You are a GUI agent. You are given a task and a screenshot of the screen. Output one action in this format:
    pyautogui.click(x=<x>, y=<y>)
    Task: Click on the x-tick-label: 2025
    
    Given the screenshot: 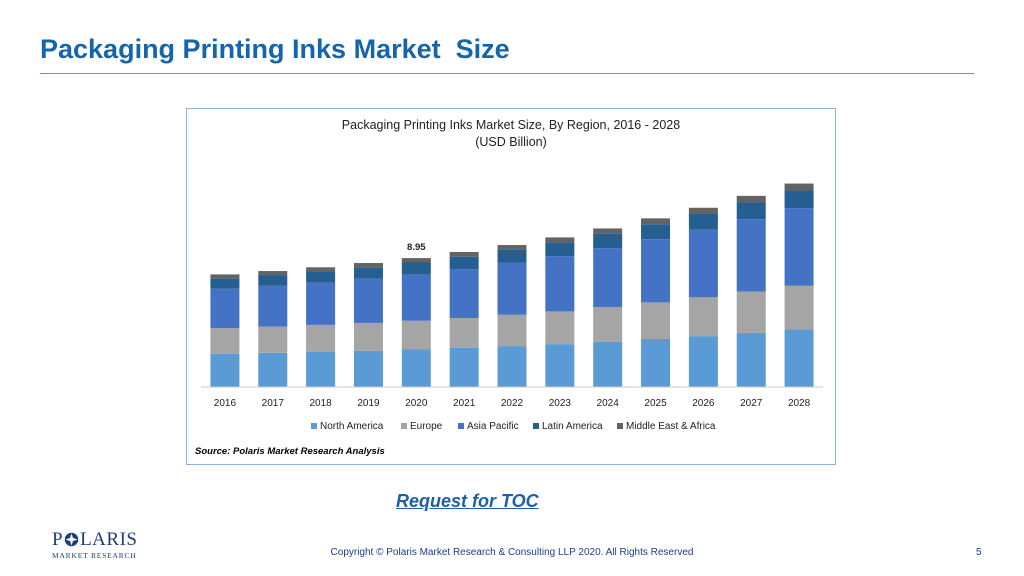 What is the action you would take?
    pyautogui.click(x=655, y=403)
    